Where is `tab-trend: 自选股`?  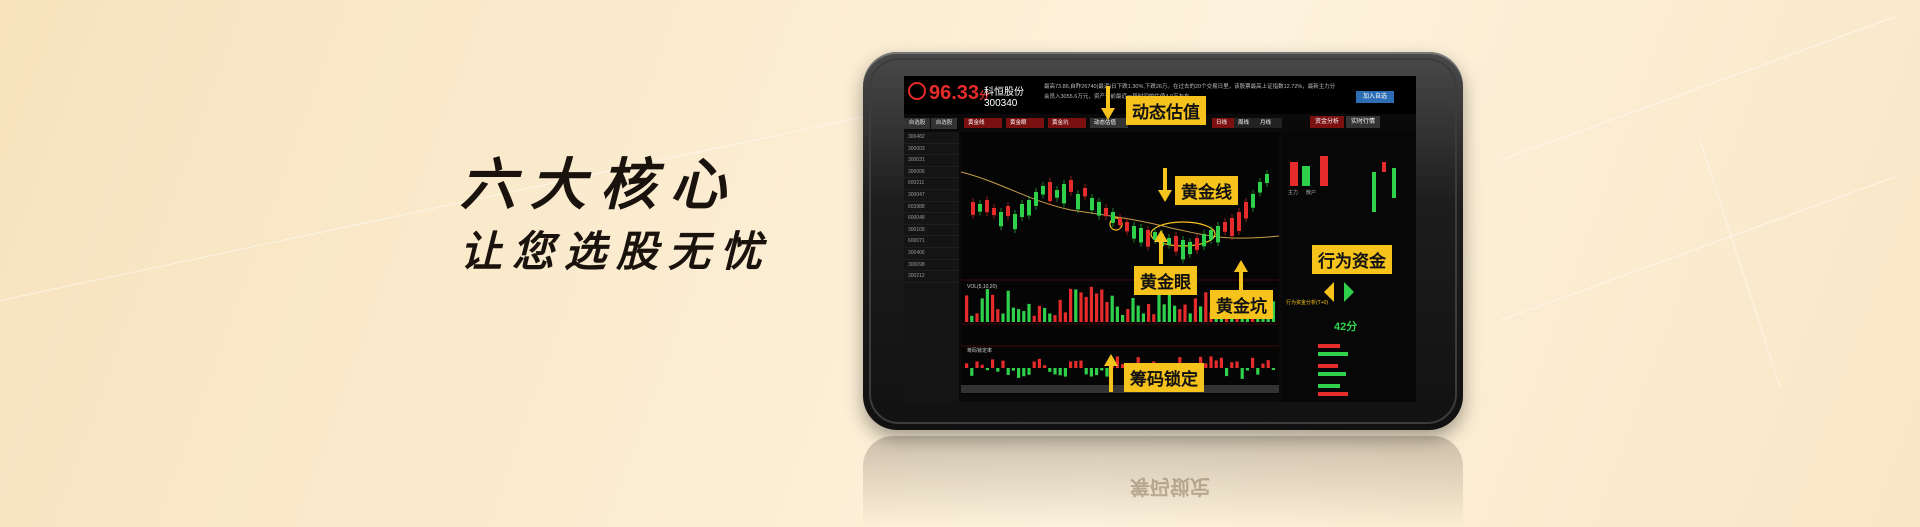
tab-trend: 自选股 is located at coordinates (944, 123).